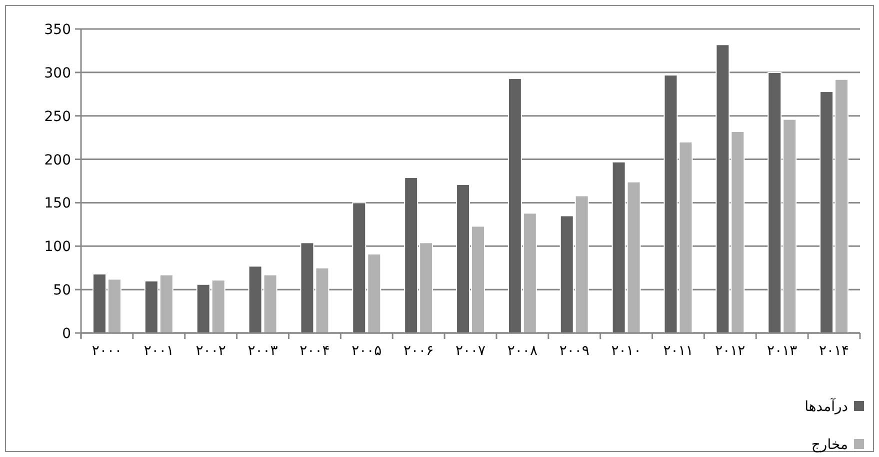 The image size is (879, 457). What do you see at coordinates (834, 351) in the screenshot?
I see `x-tick-label: ۲۰۱۴` at bounding box center [834, 351].